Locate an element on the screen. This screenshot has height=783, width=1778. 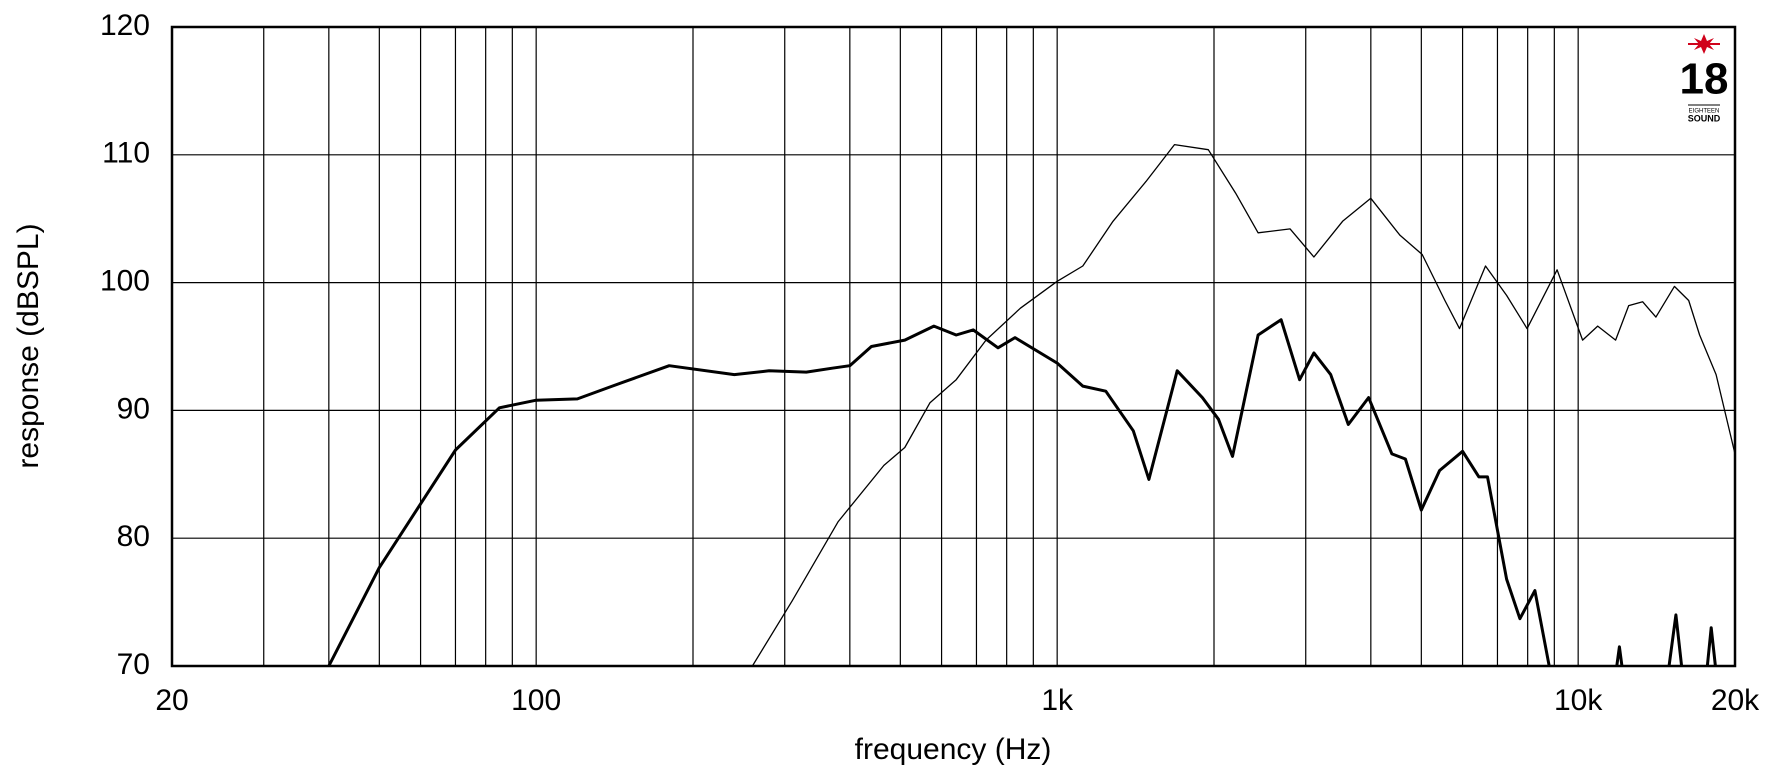
y-tick-label: 100 is located at coordinates (125, 281).